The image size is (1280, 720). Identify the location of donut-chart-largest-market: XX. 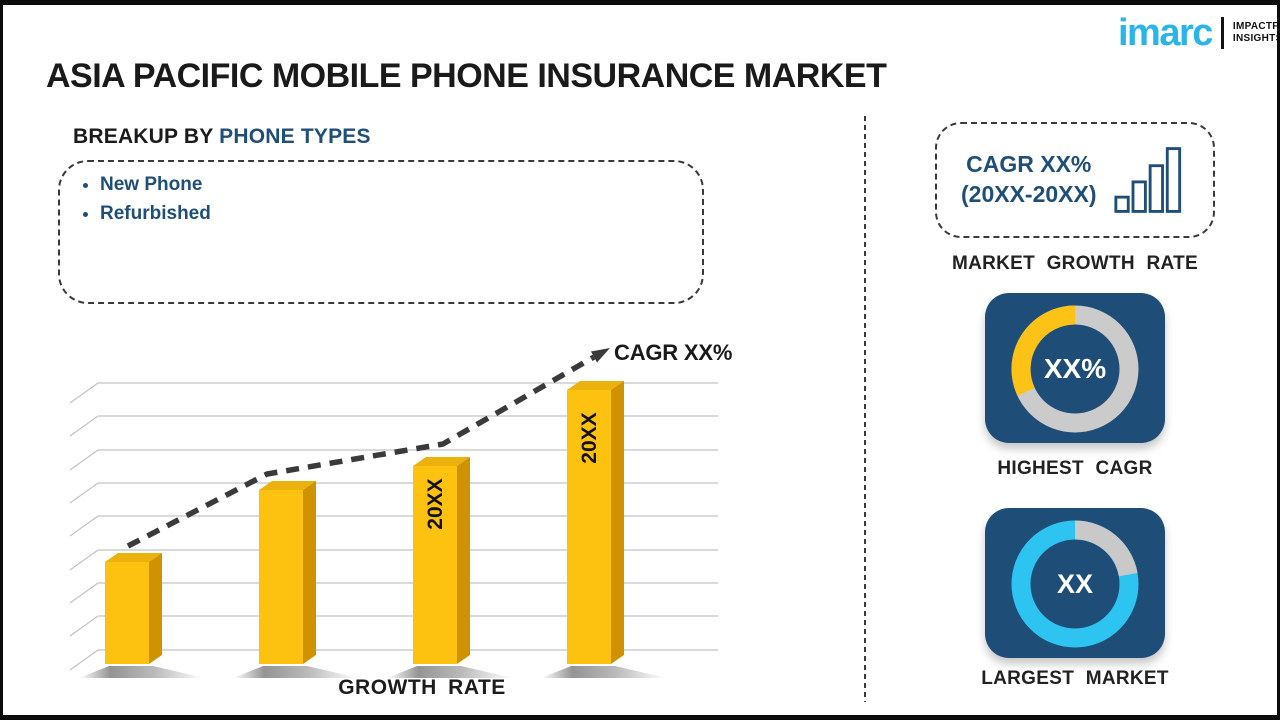
(1075, 584).